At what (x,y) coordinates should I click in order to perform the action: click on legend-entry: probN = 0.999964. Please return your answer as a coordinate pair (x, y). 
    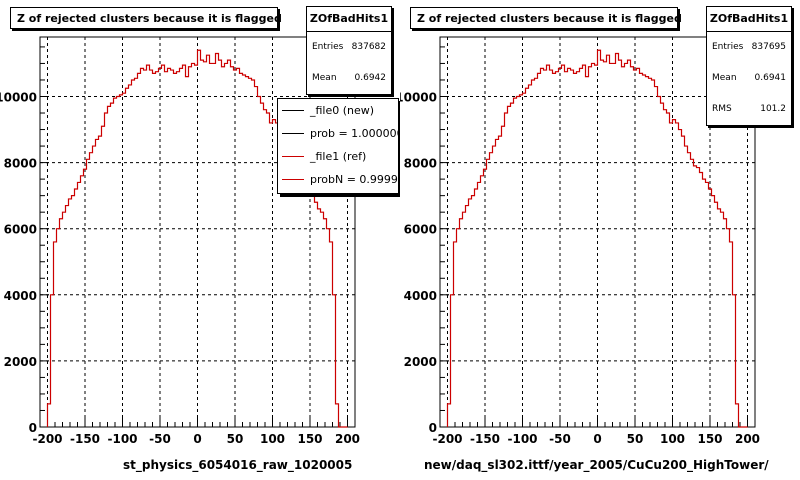
    Looking at the image, I should click on (338, 179).